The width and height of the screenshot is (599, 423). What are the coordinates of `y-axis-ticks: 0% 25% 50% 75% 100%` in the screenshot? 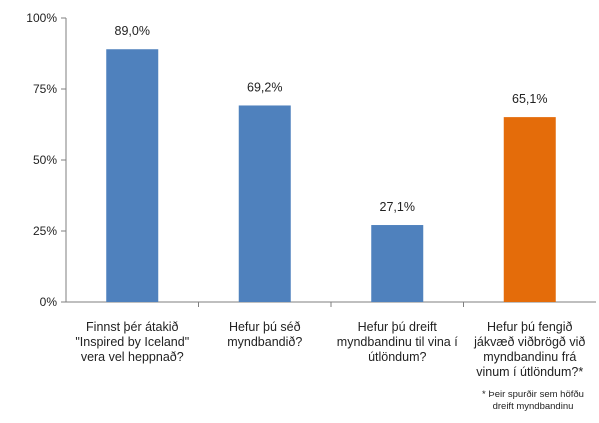 It's located at (46, 160).